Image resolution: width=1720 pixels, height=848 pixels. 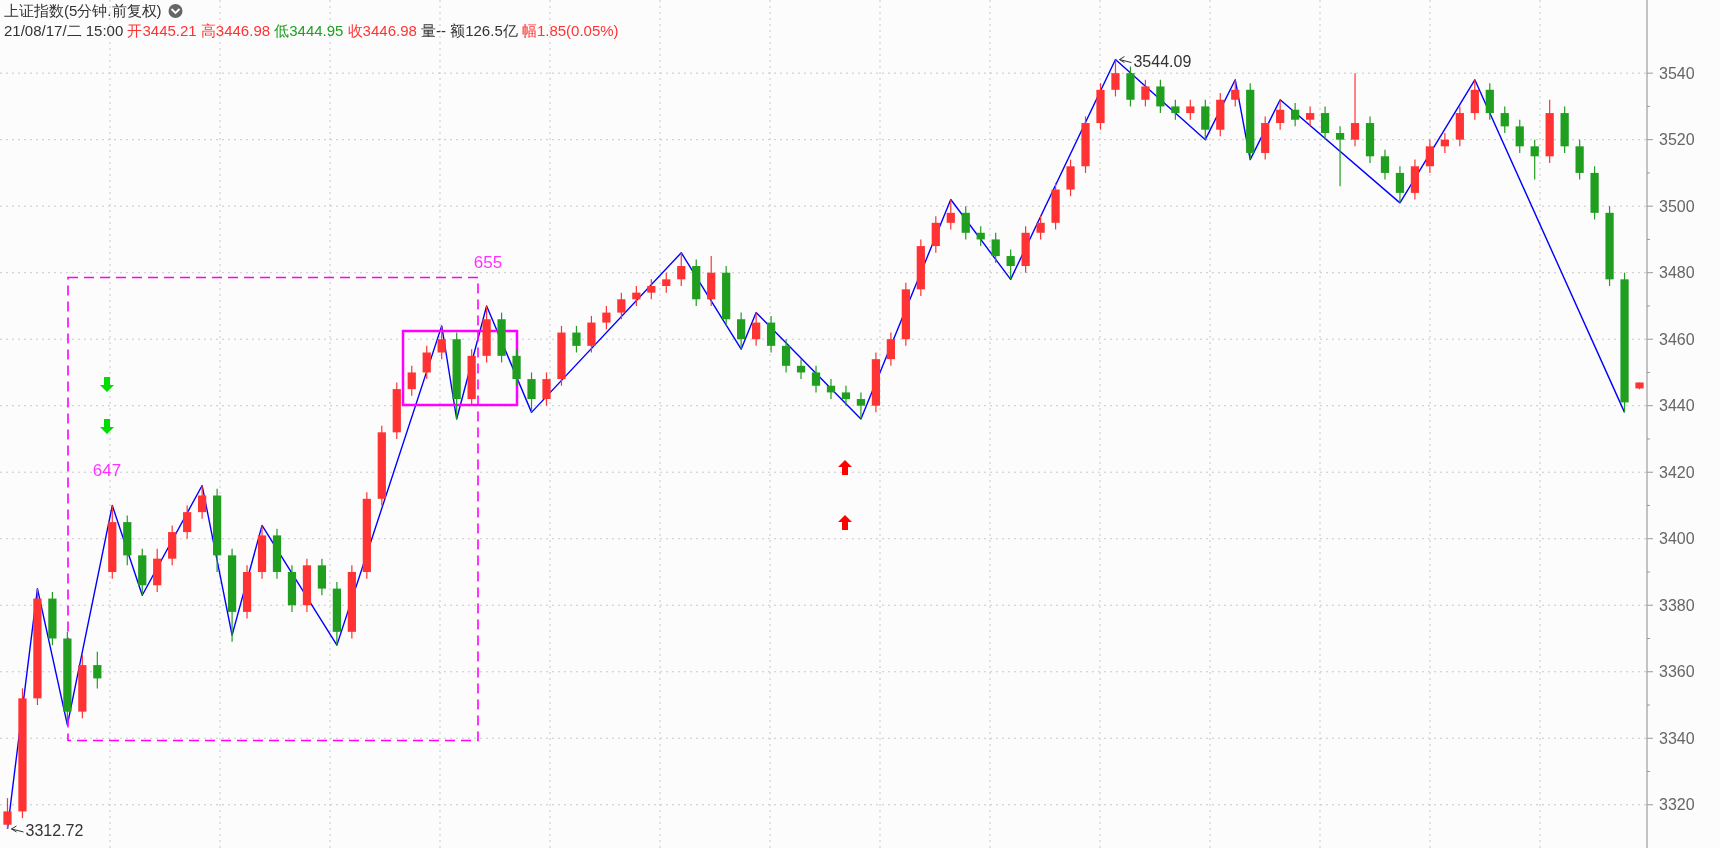 What do you see at coordinates (1677, 406) in the screenshot?
I see `y-tick-label: 3440` at bounding box center [1677, 406].